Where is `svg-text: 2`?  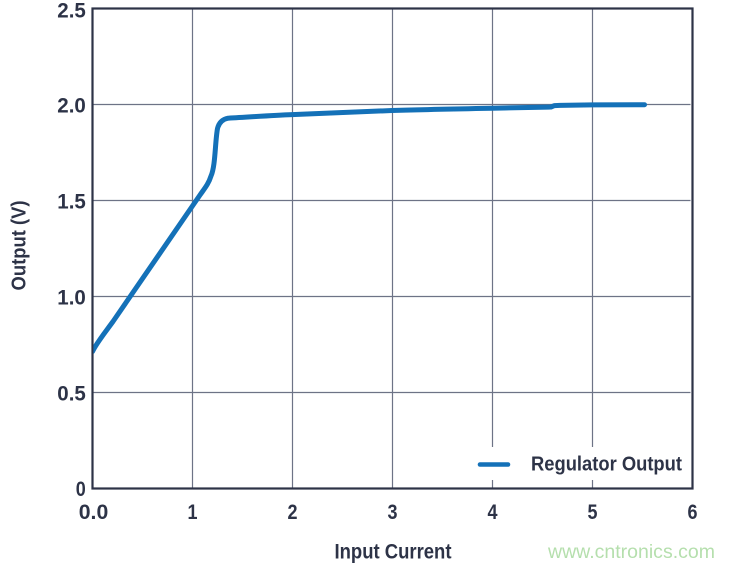
svg-text: 2 is located at coordinates (293, 512).